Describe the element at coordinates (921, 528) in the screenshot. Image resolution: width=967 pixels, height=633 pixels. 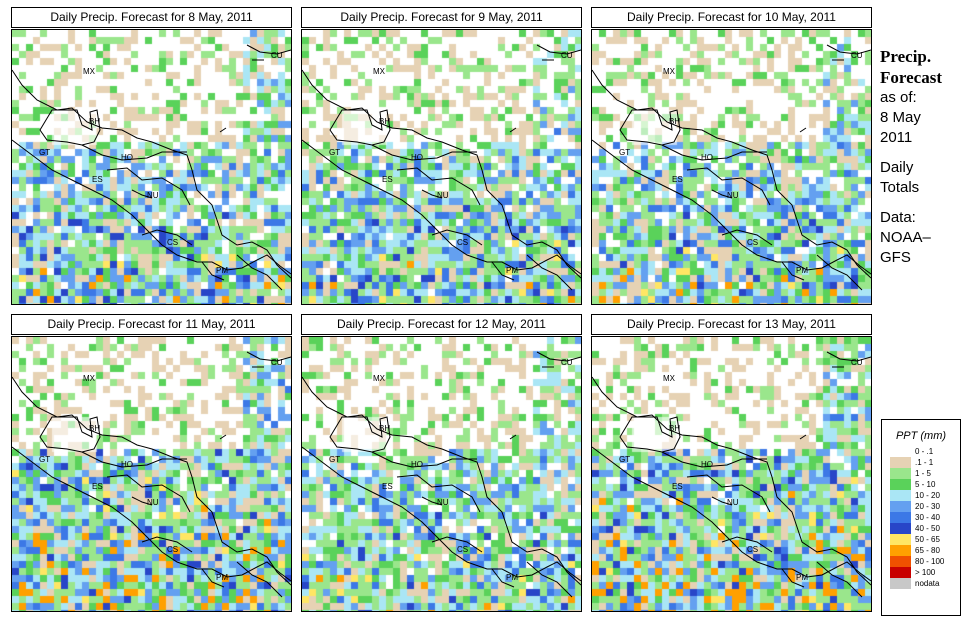
I see `legend-item: 40 - 50` at that location.